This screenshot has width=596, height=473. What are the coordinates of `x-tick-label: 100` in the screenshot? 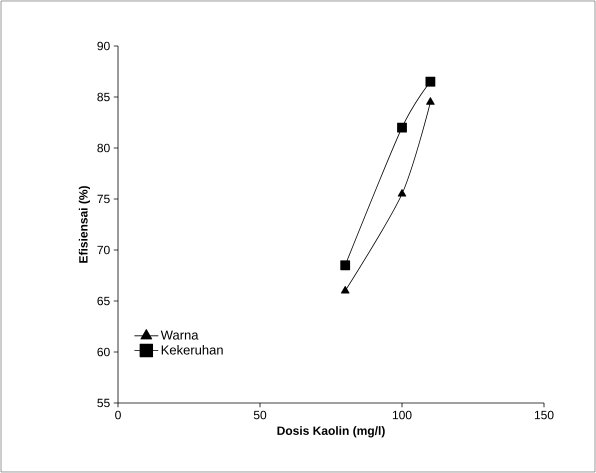 It's located at (402, 415).